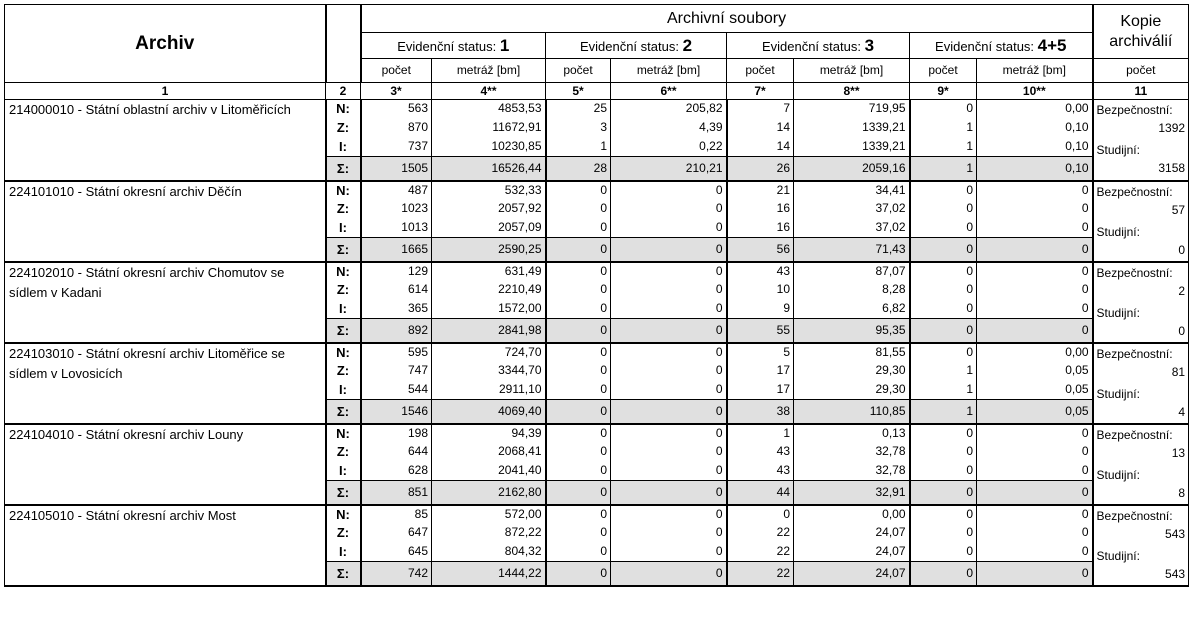  Describe the element at coordinates (488, 351) in the screenshot. I see `data-cell: 724,70` at that location.